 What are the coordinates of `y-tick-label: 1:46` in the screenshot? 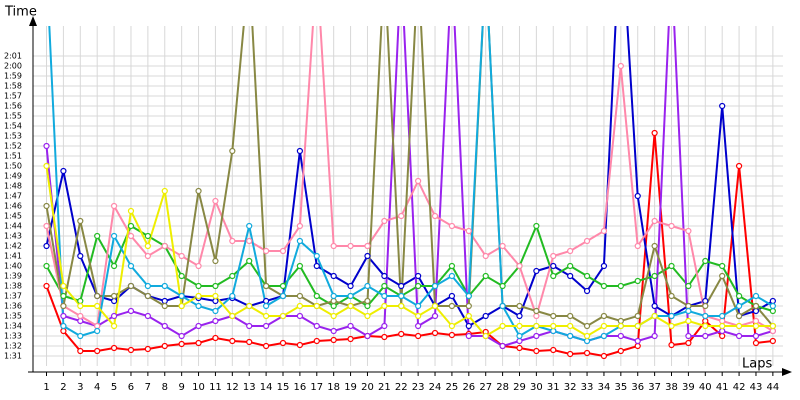 It's located at (13, 206).